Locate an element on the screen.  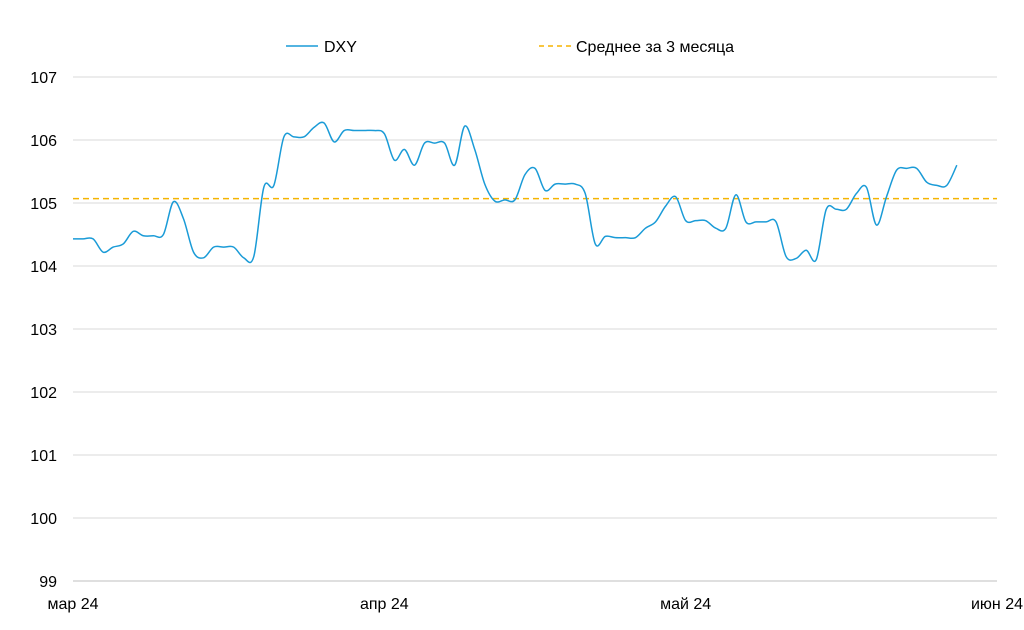
x-tick-label: май 24 is located at coordinates (685, 604).